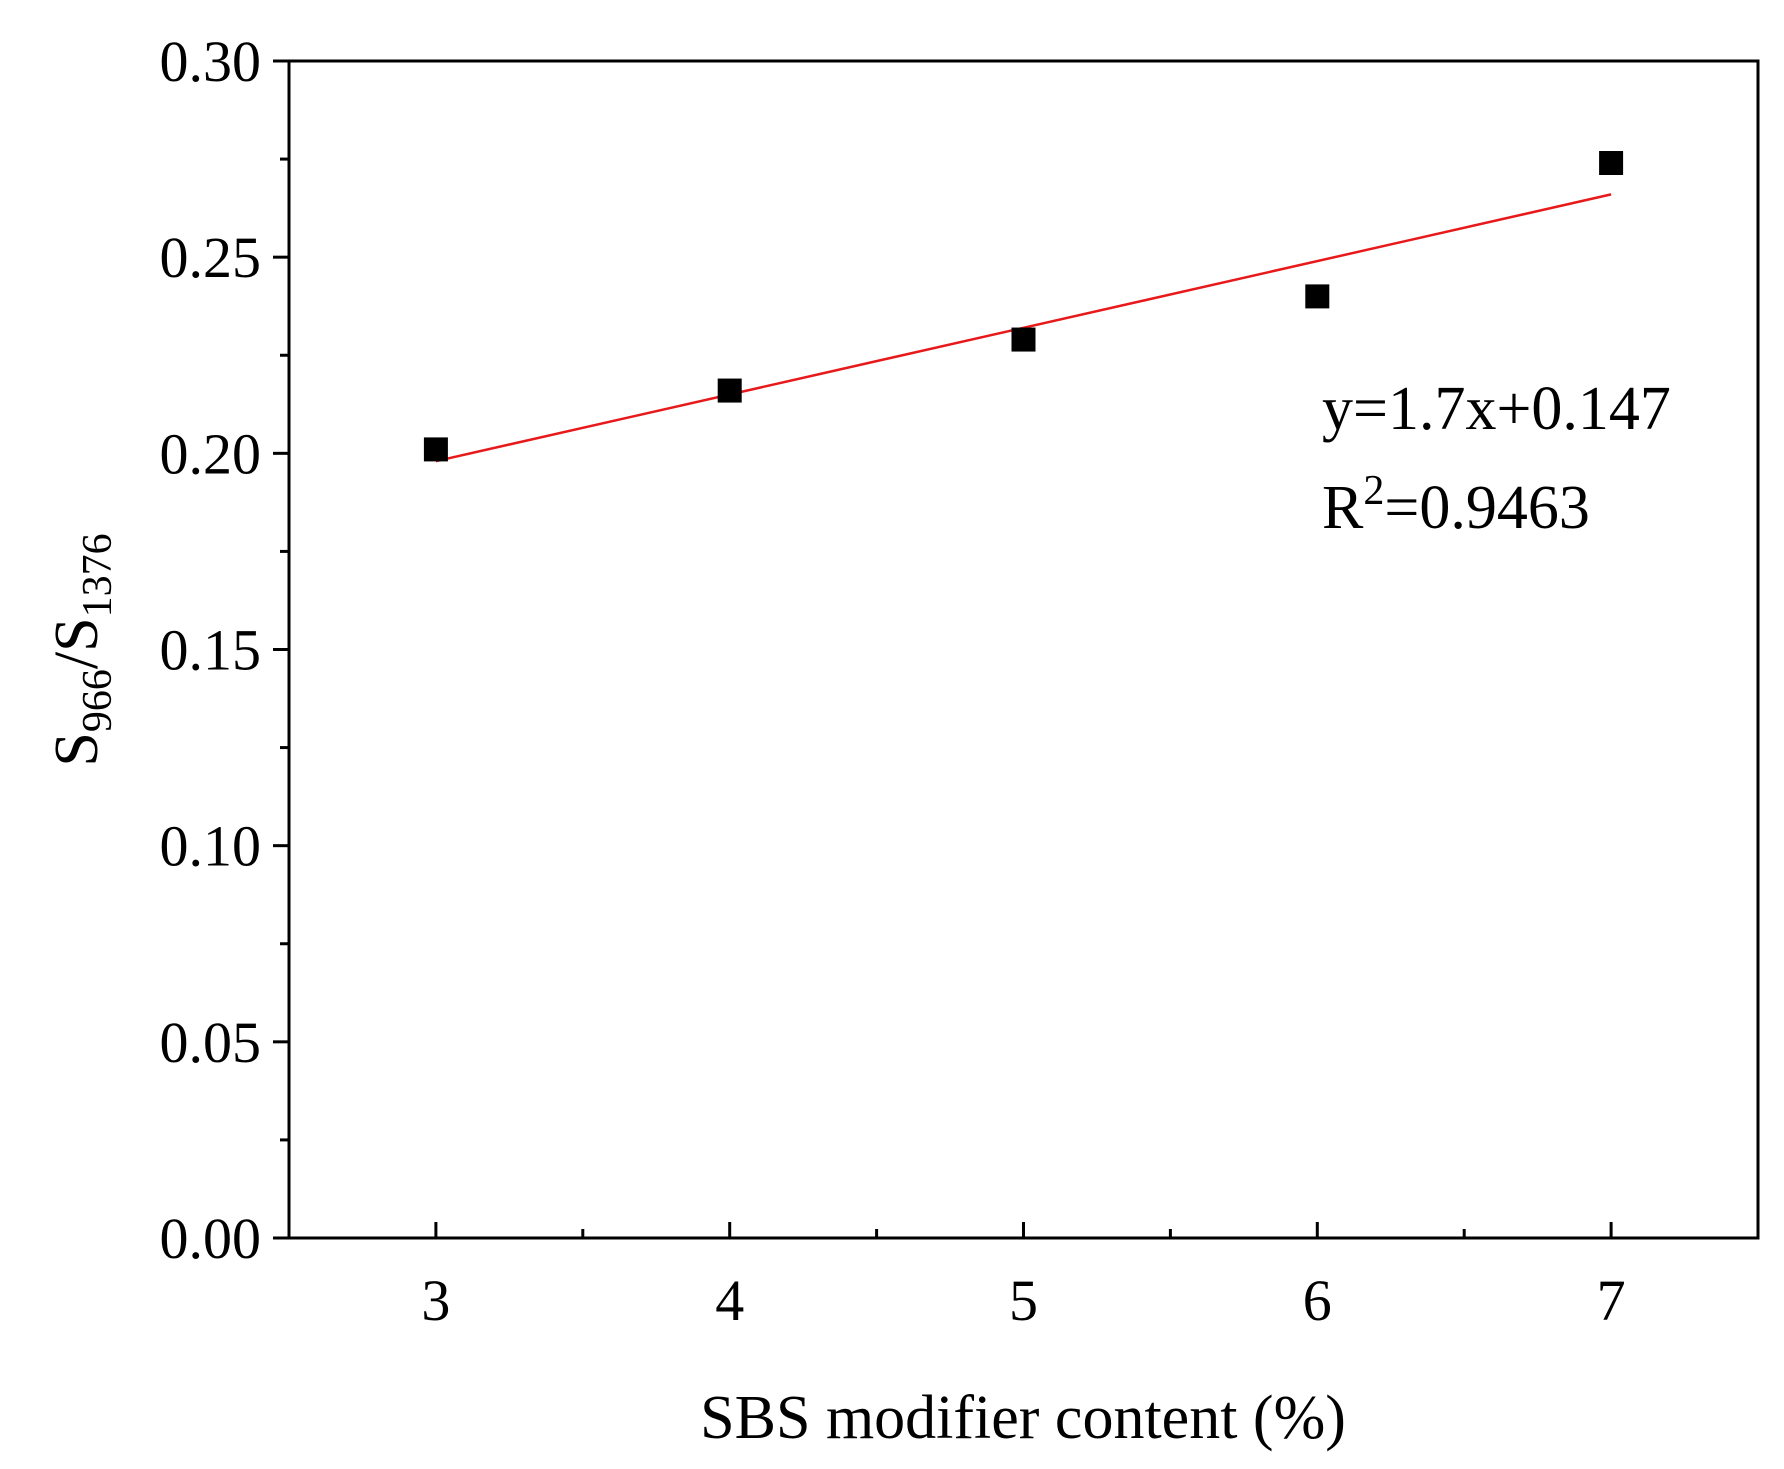 The width and height of the screenshot is (1784, 1469). I want to click on x-tick-label: 6, so click(1317, 1300).